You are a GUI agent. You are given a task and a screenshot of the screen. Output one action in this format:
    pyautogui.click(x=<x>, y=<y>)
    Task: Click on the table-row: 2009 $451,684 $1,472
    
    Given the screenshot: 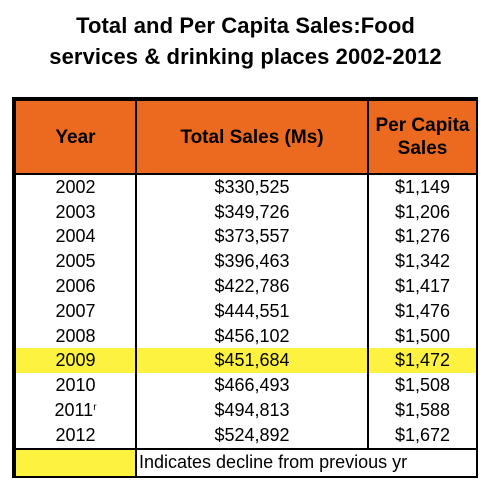 What is the action you would take?
    pyautogui.click(x=246, y=361)
    